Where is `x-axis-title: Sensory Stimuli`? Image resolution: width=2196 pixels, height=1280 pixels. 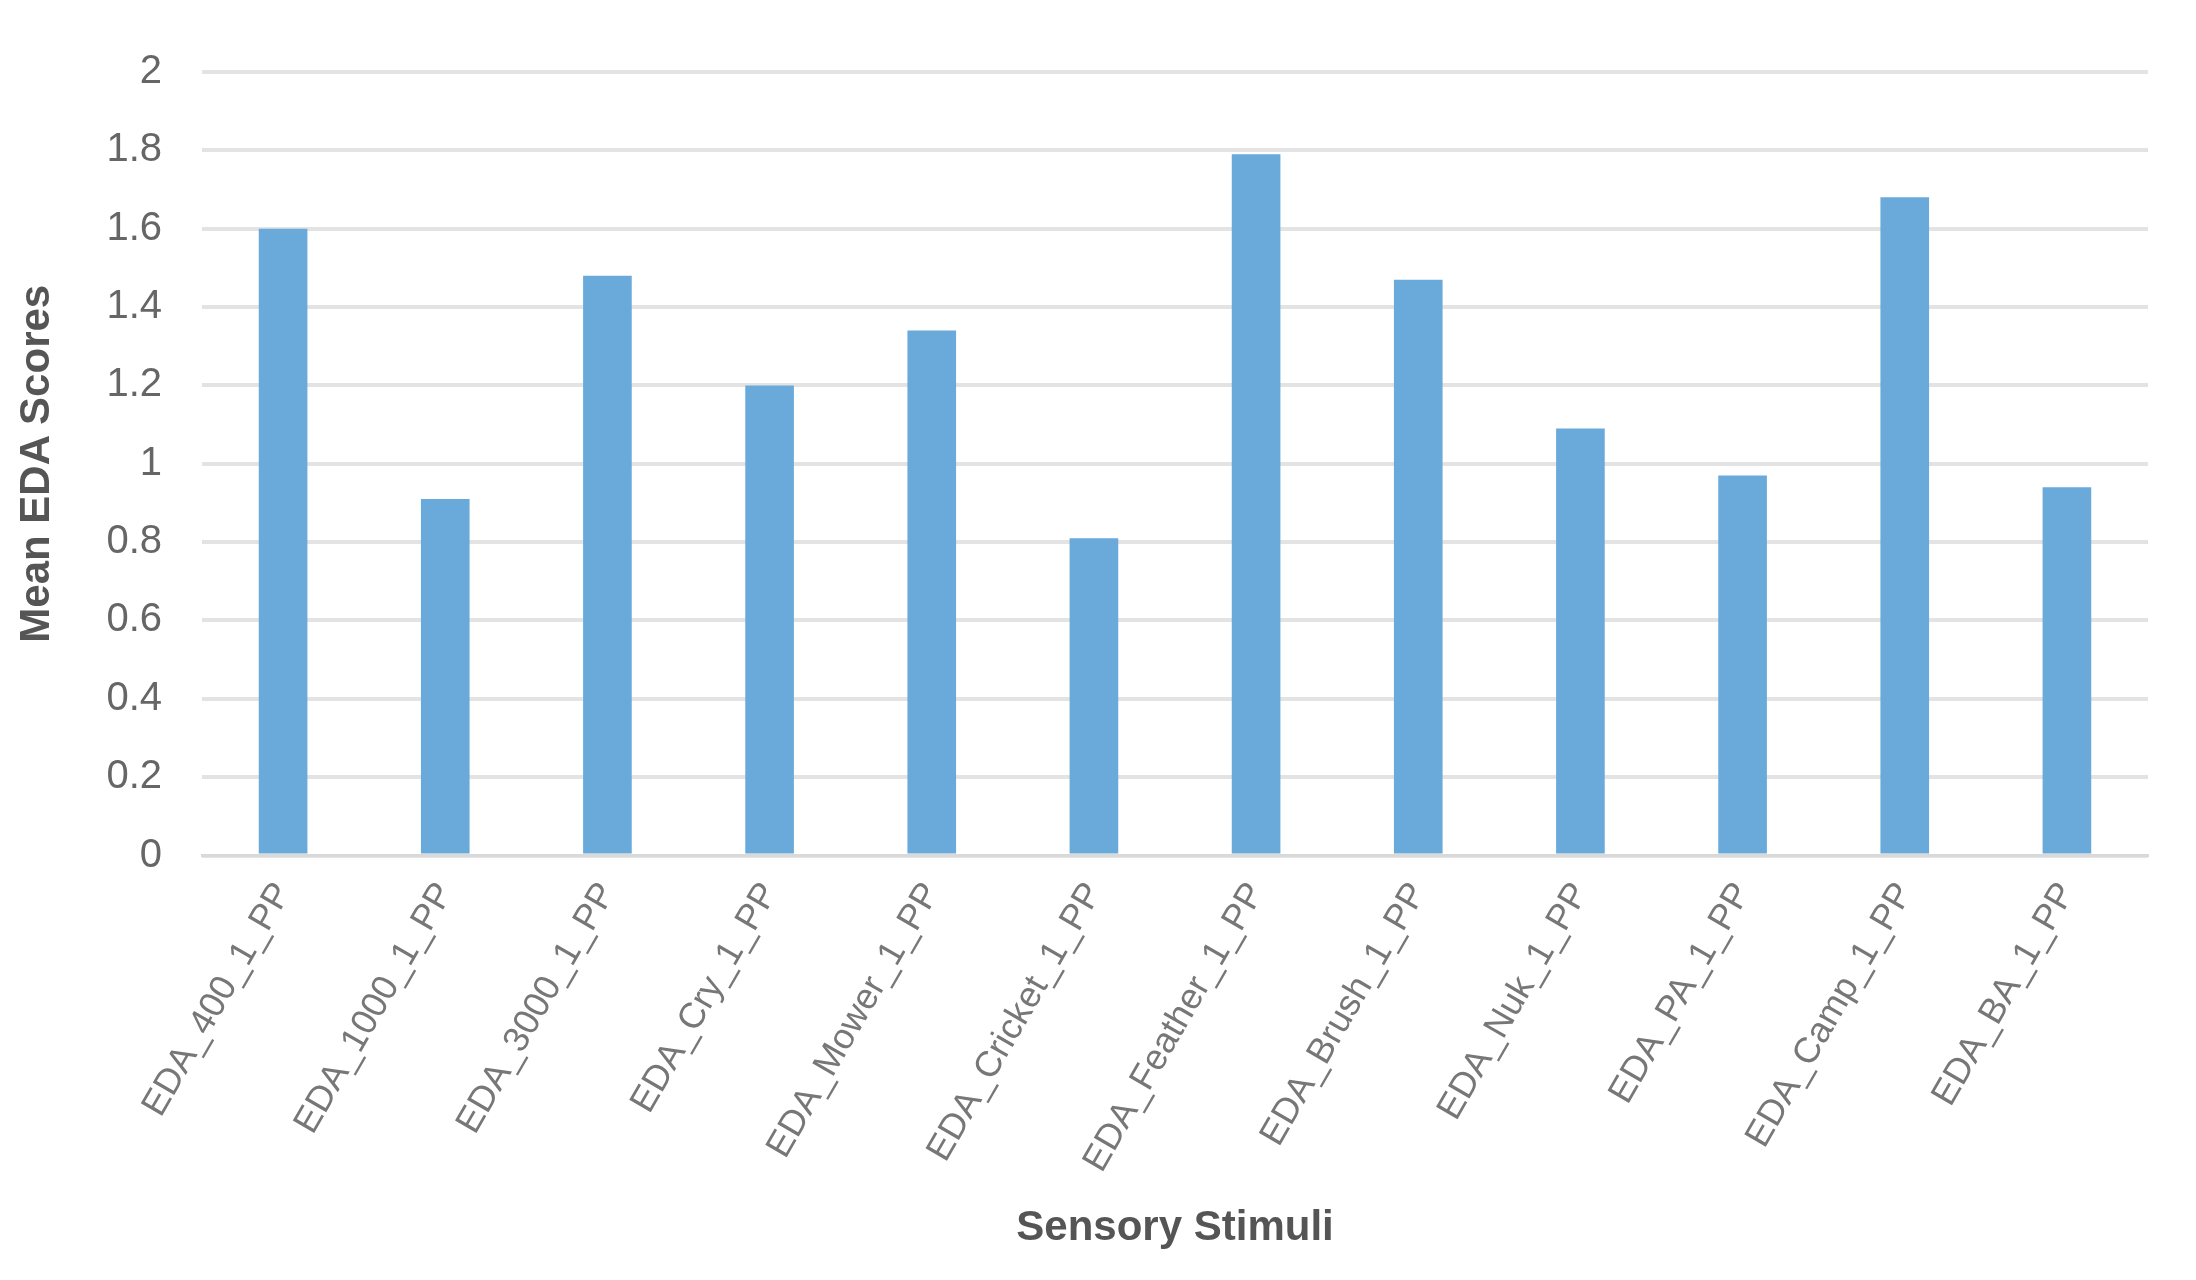
x-axis-title: Sensory Stimuli is located at coordinates (1175, 1226).